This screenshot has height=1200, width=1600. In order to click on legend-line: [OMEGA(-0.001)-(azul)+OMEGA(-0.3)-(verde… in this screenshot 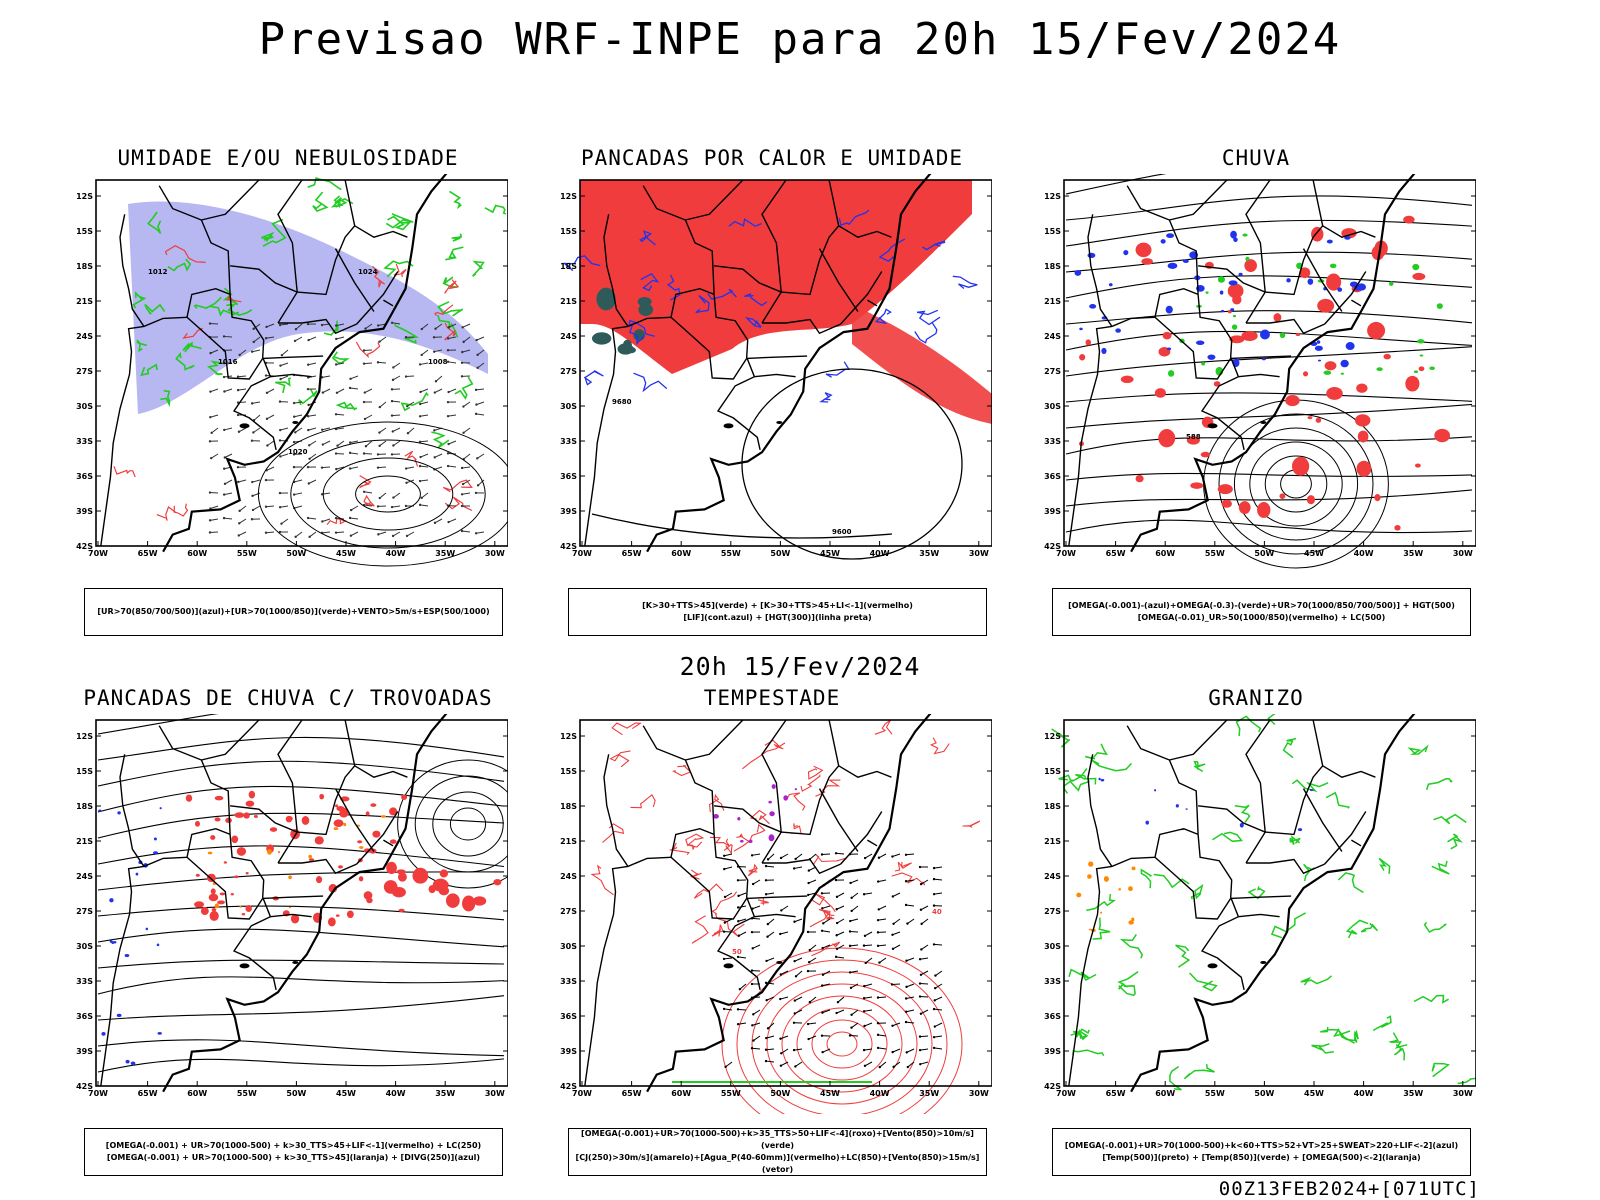, I will do `click(1261, 605)`.